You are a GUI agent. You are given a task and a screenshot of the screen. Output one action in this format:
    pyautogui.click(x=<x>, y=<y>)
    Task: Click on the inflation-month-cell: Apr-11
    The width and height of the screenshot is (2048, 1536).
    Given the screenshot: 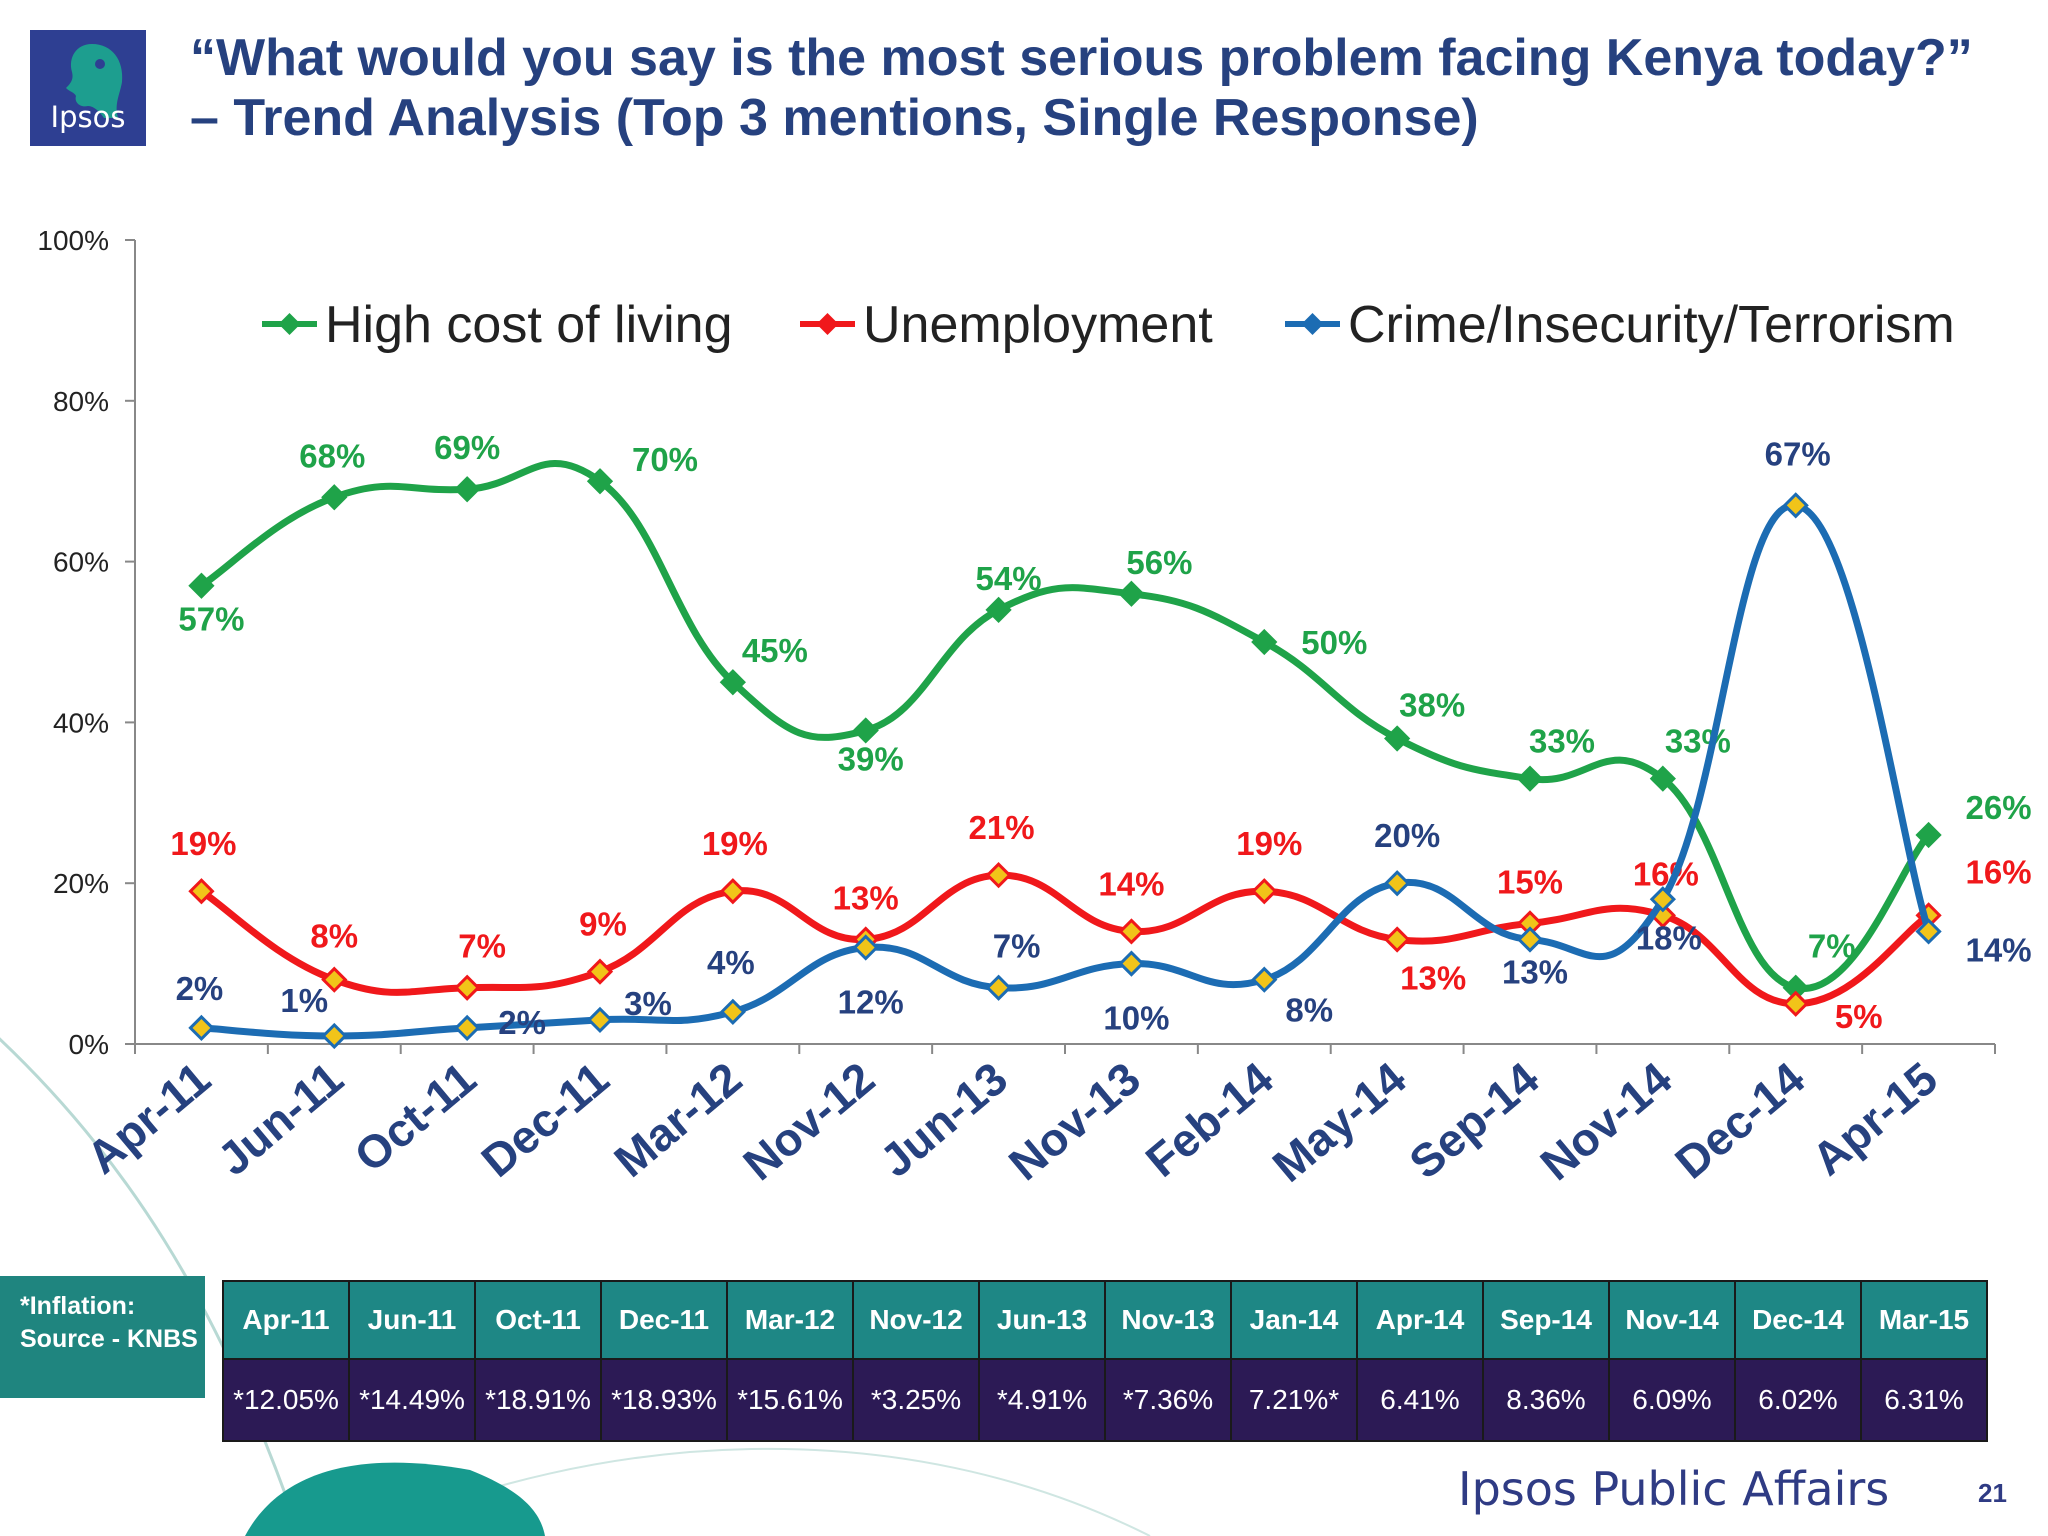 What is the action you would take?
    pyautogui.click(x=286, y=1320)
    